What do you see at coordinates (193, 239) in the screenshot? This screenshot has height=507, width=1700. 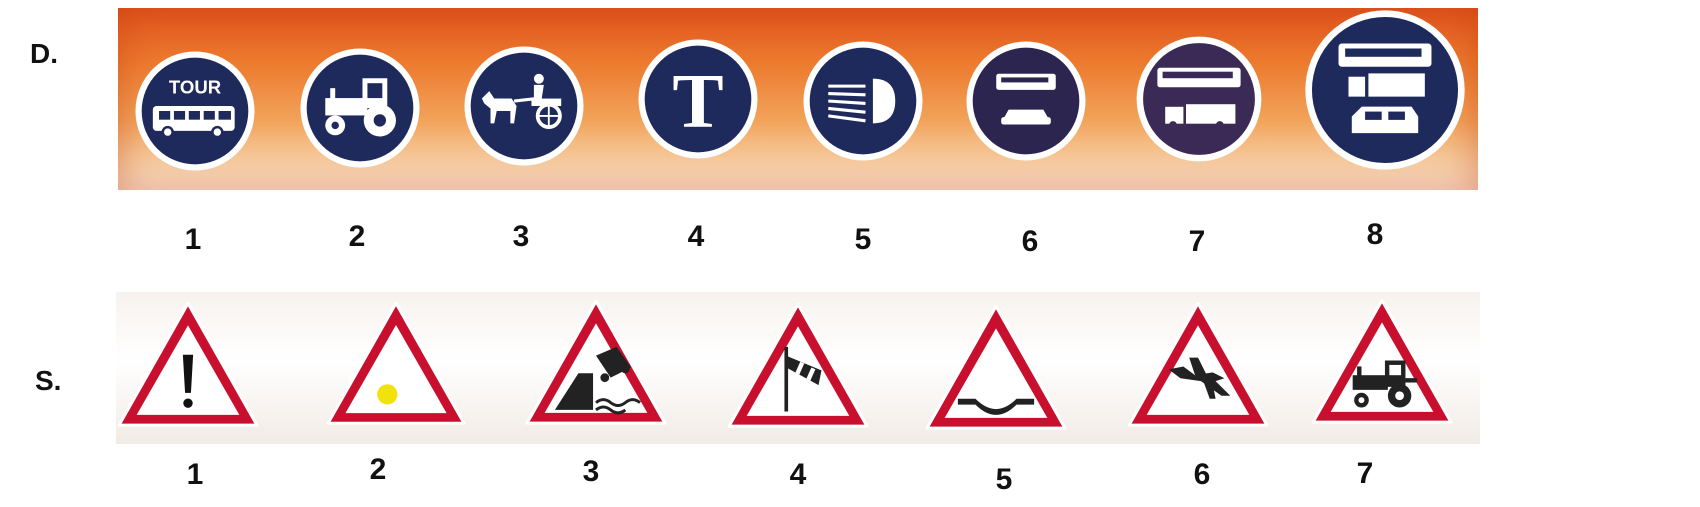 I see `sign-number-d-1: 1` at bounding box center [193, 239].